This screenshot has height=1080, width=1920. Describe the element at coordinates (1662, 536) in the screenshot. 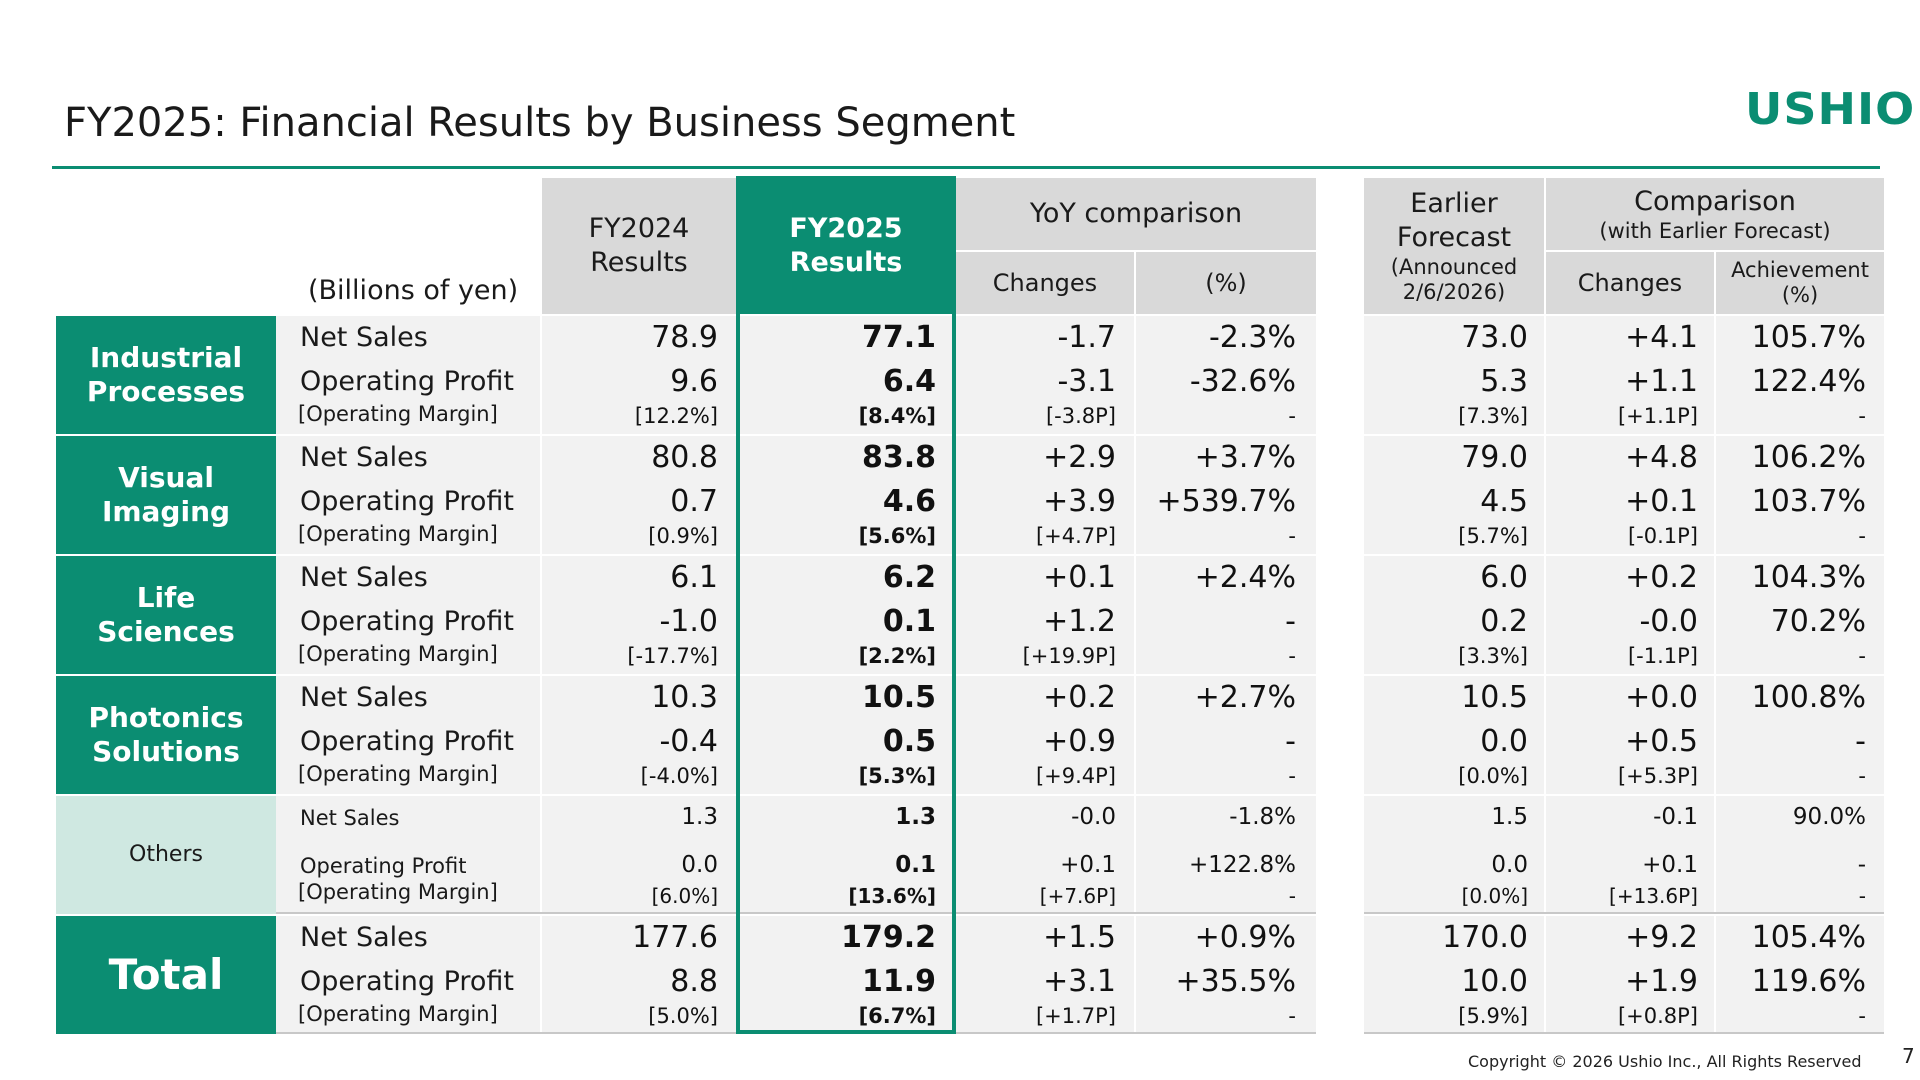

I see `operating-margin-cmp-change: [-0.1P]` at that location.